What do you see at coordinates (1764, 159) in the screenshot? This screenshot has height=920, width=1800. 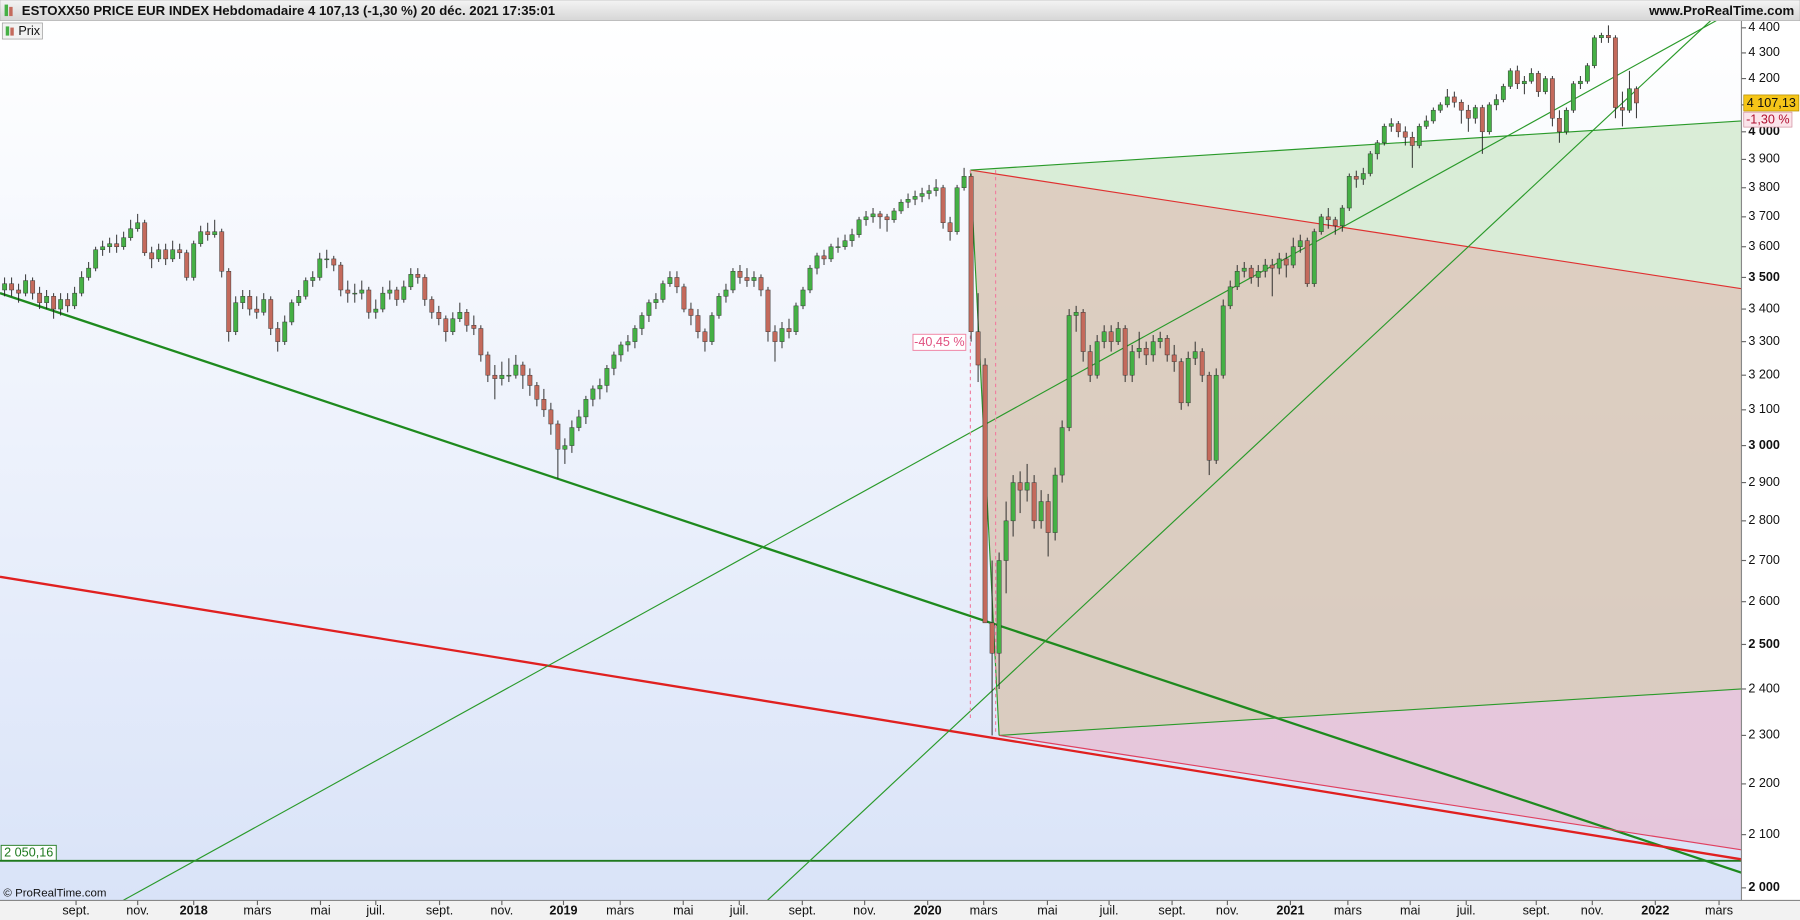 I see `y-tick-label: 3 900` at bounding box center [1764, 159].